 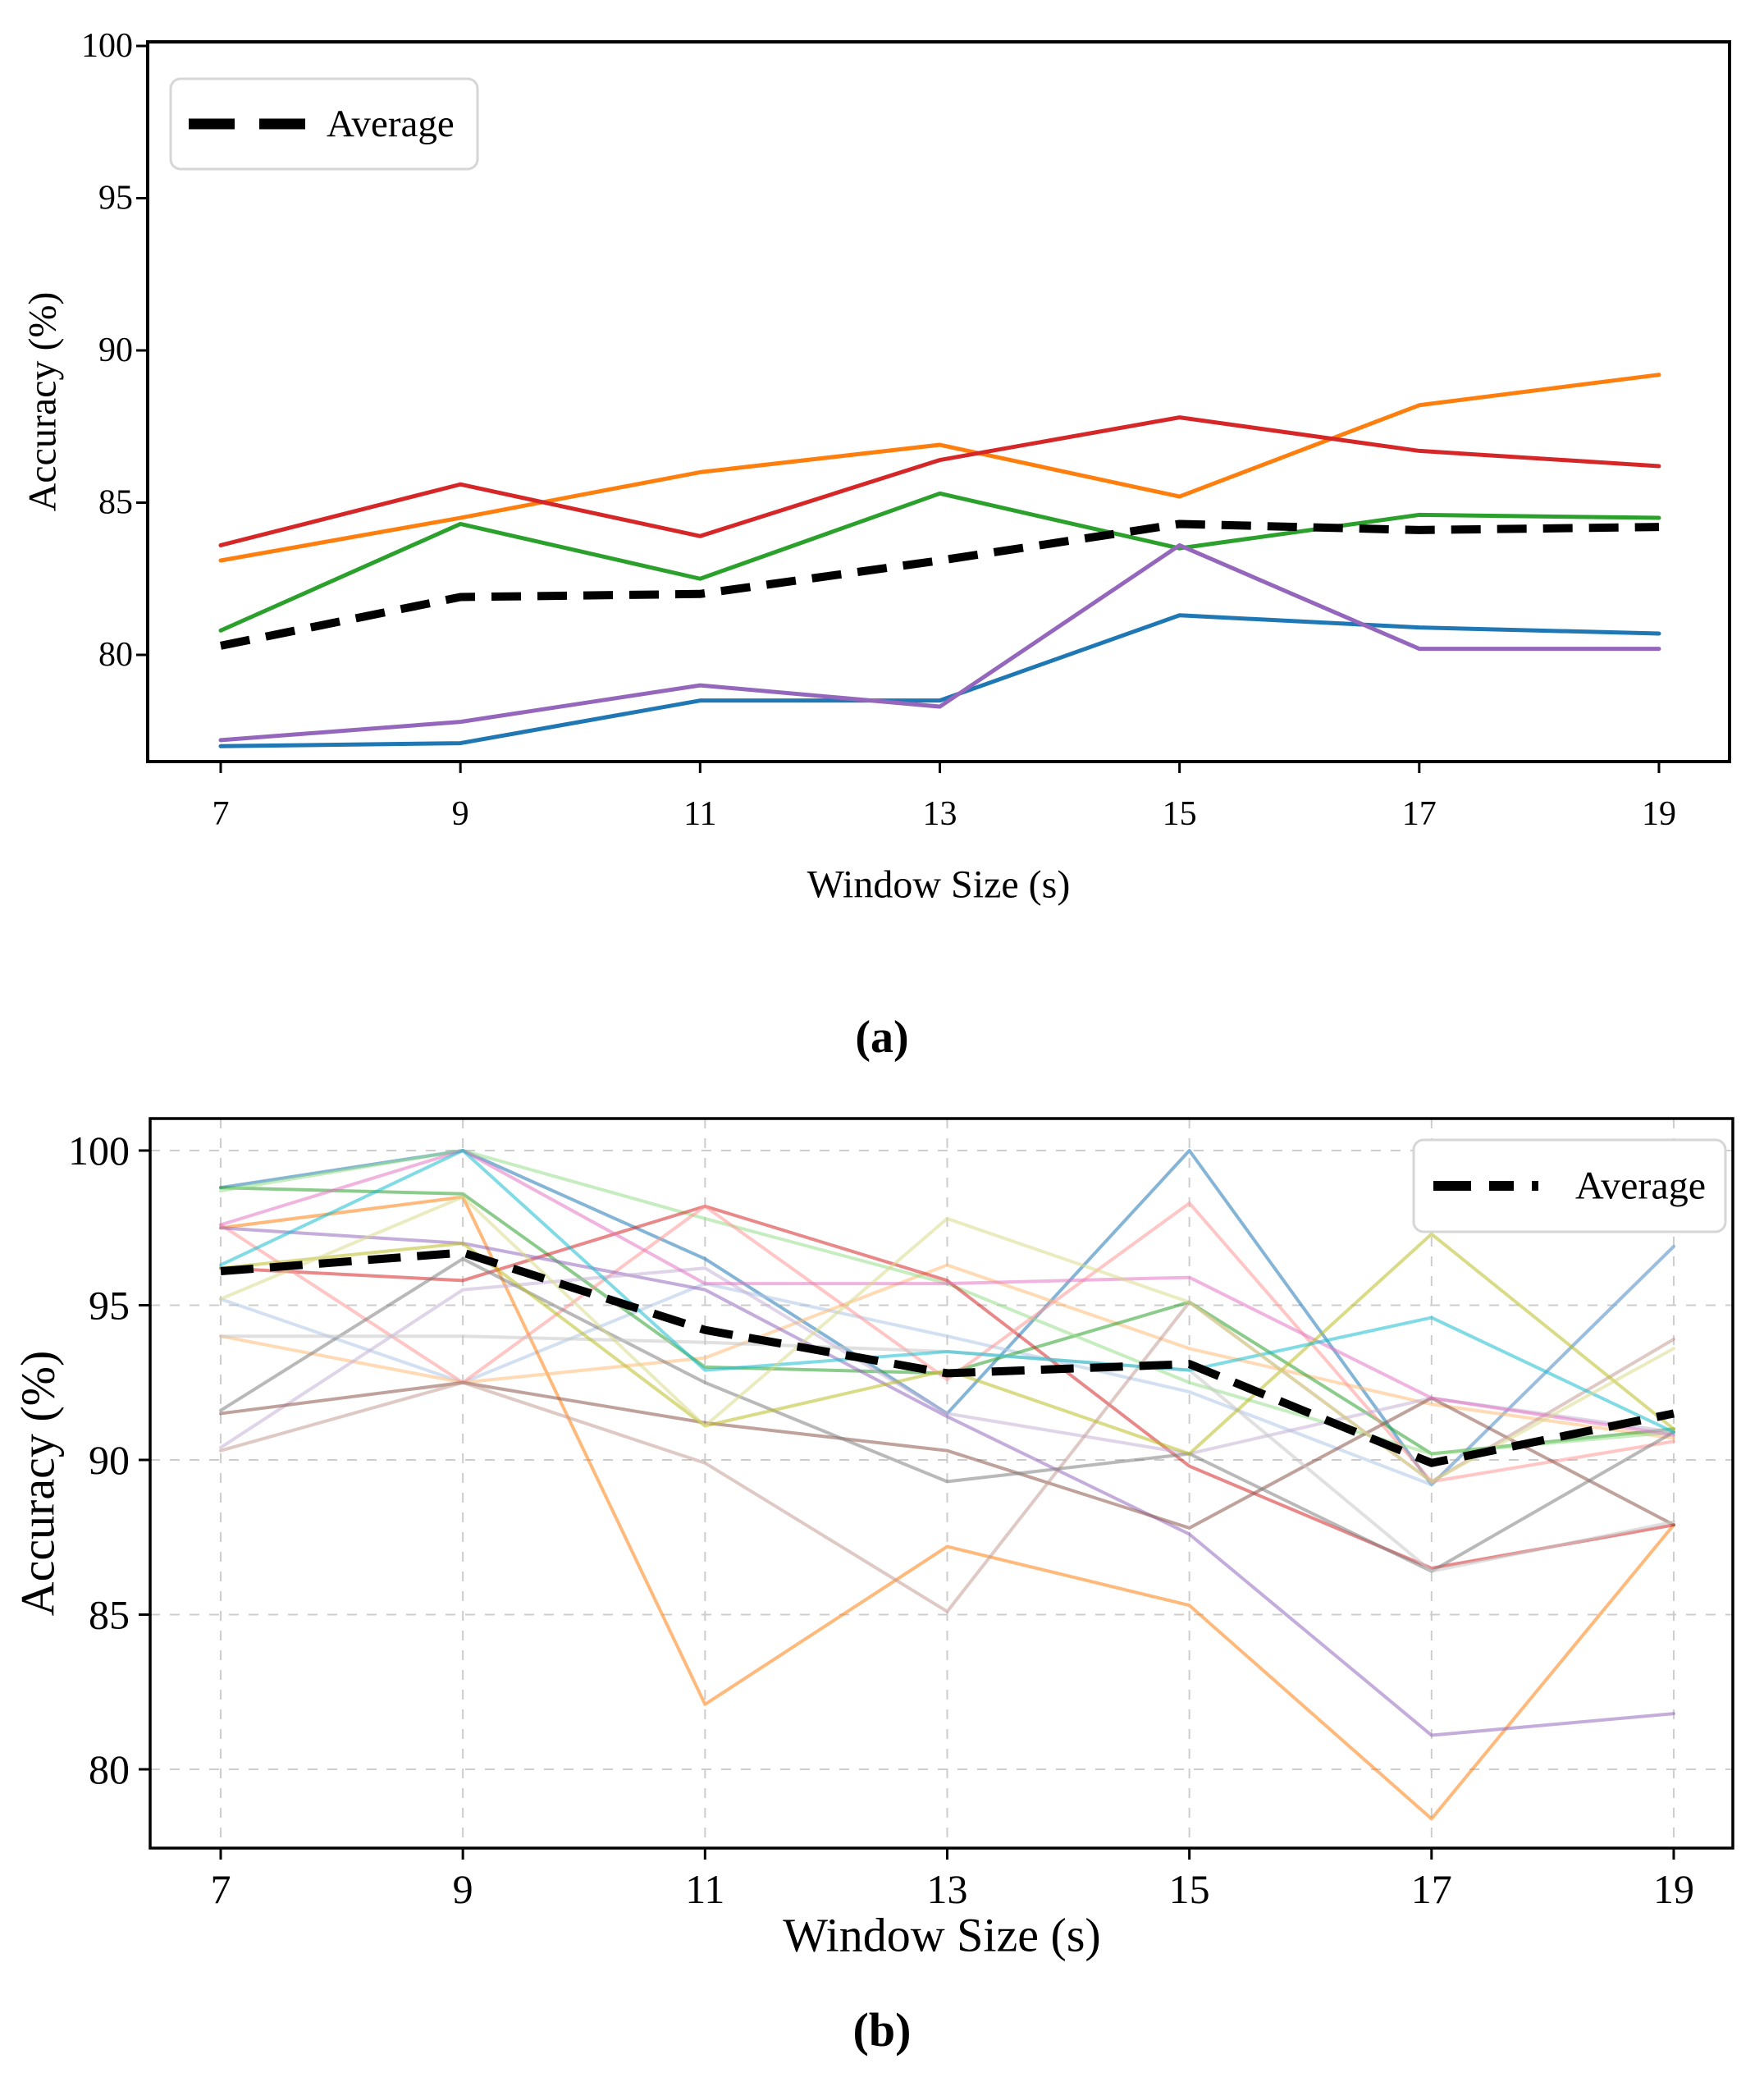 What do you see at coordinates (882, 2030) in the screenshot?
I see `caption-b: (b)` at bounding box center [882, 2030].